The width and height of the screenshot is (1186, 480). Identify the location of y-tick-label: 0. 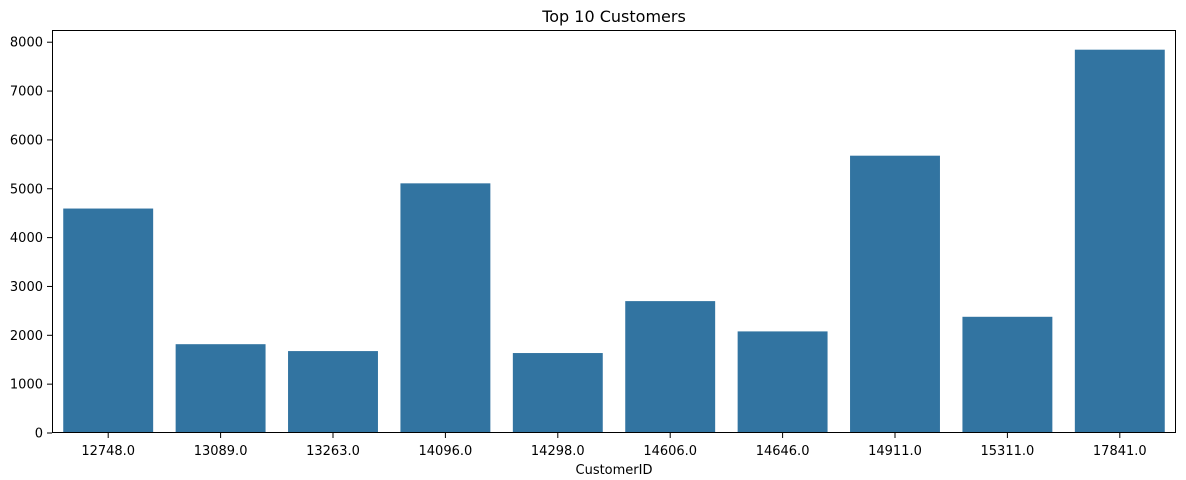
(39, 434).